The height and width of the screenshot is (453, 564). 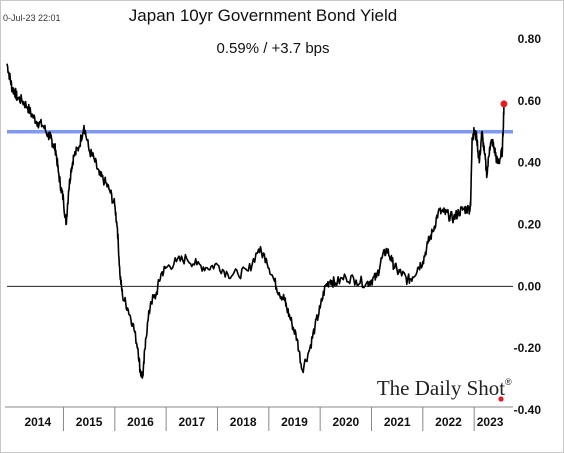 I want to click on brand-registered-mark: ®, so click(x=508, y=382).